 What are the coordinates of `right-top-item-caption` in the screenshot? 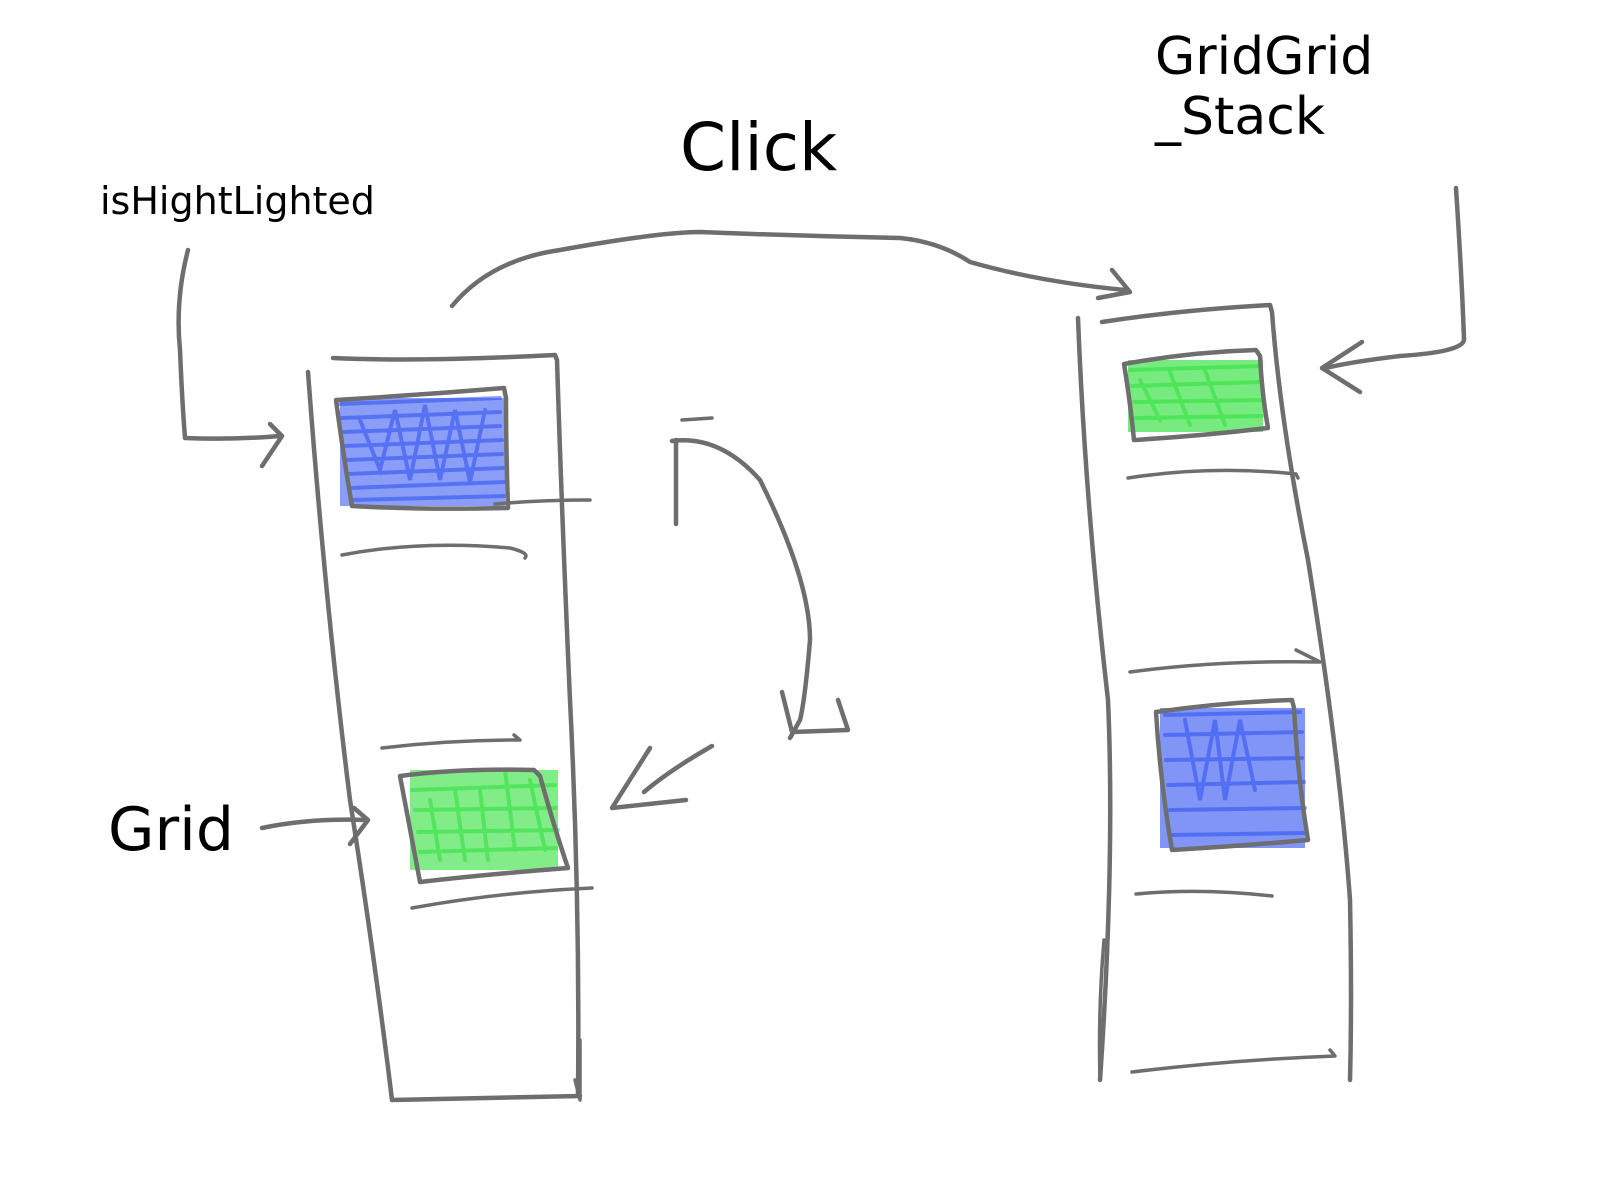 It's located at (1213, 474).